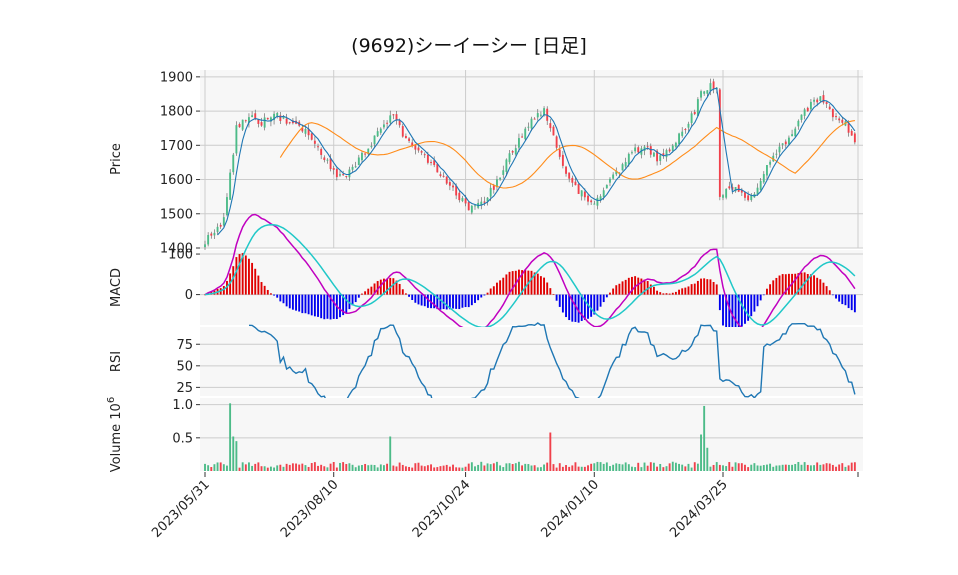 The height and width of the screenshot is (575, 958). I want to click on price-tick-label: 1700, so click(176, 146).